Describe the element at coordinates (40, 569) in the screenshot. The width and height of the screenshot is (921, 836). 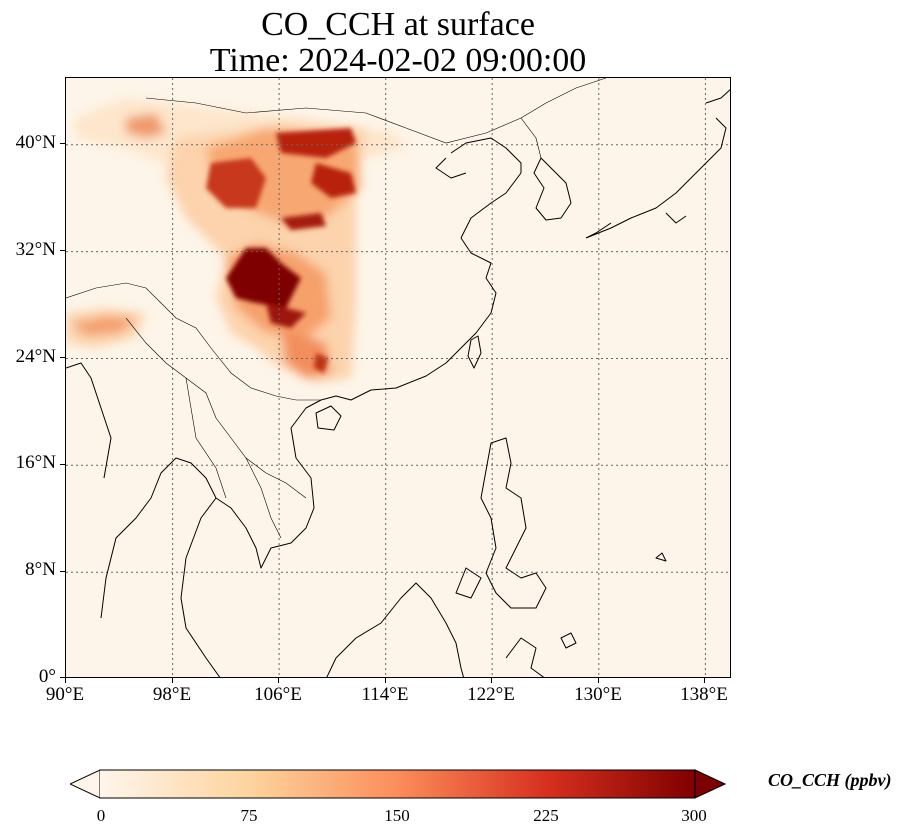
I see `lat-tick-8: 8°N` at that location.